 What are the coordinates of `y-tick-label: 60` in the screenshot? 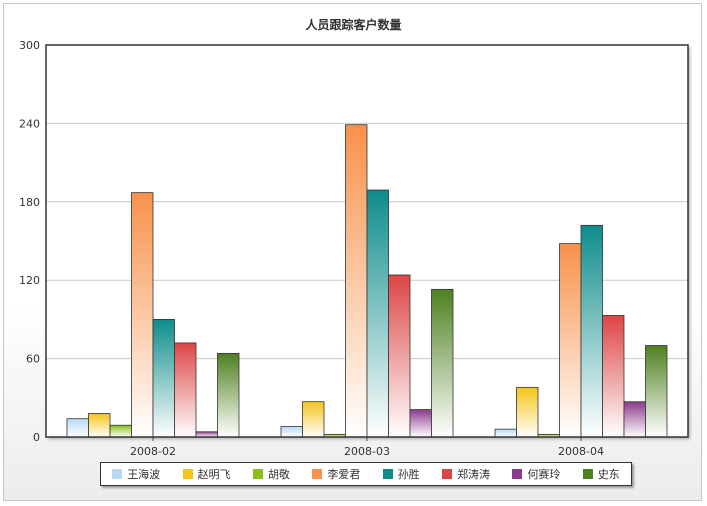 It's located at (33, 359).